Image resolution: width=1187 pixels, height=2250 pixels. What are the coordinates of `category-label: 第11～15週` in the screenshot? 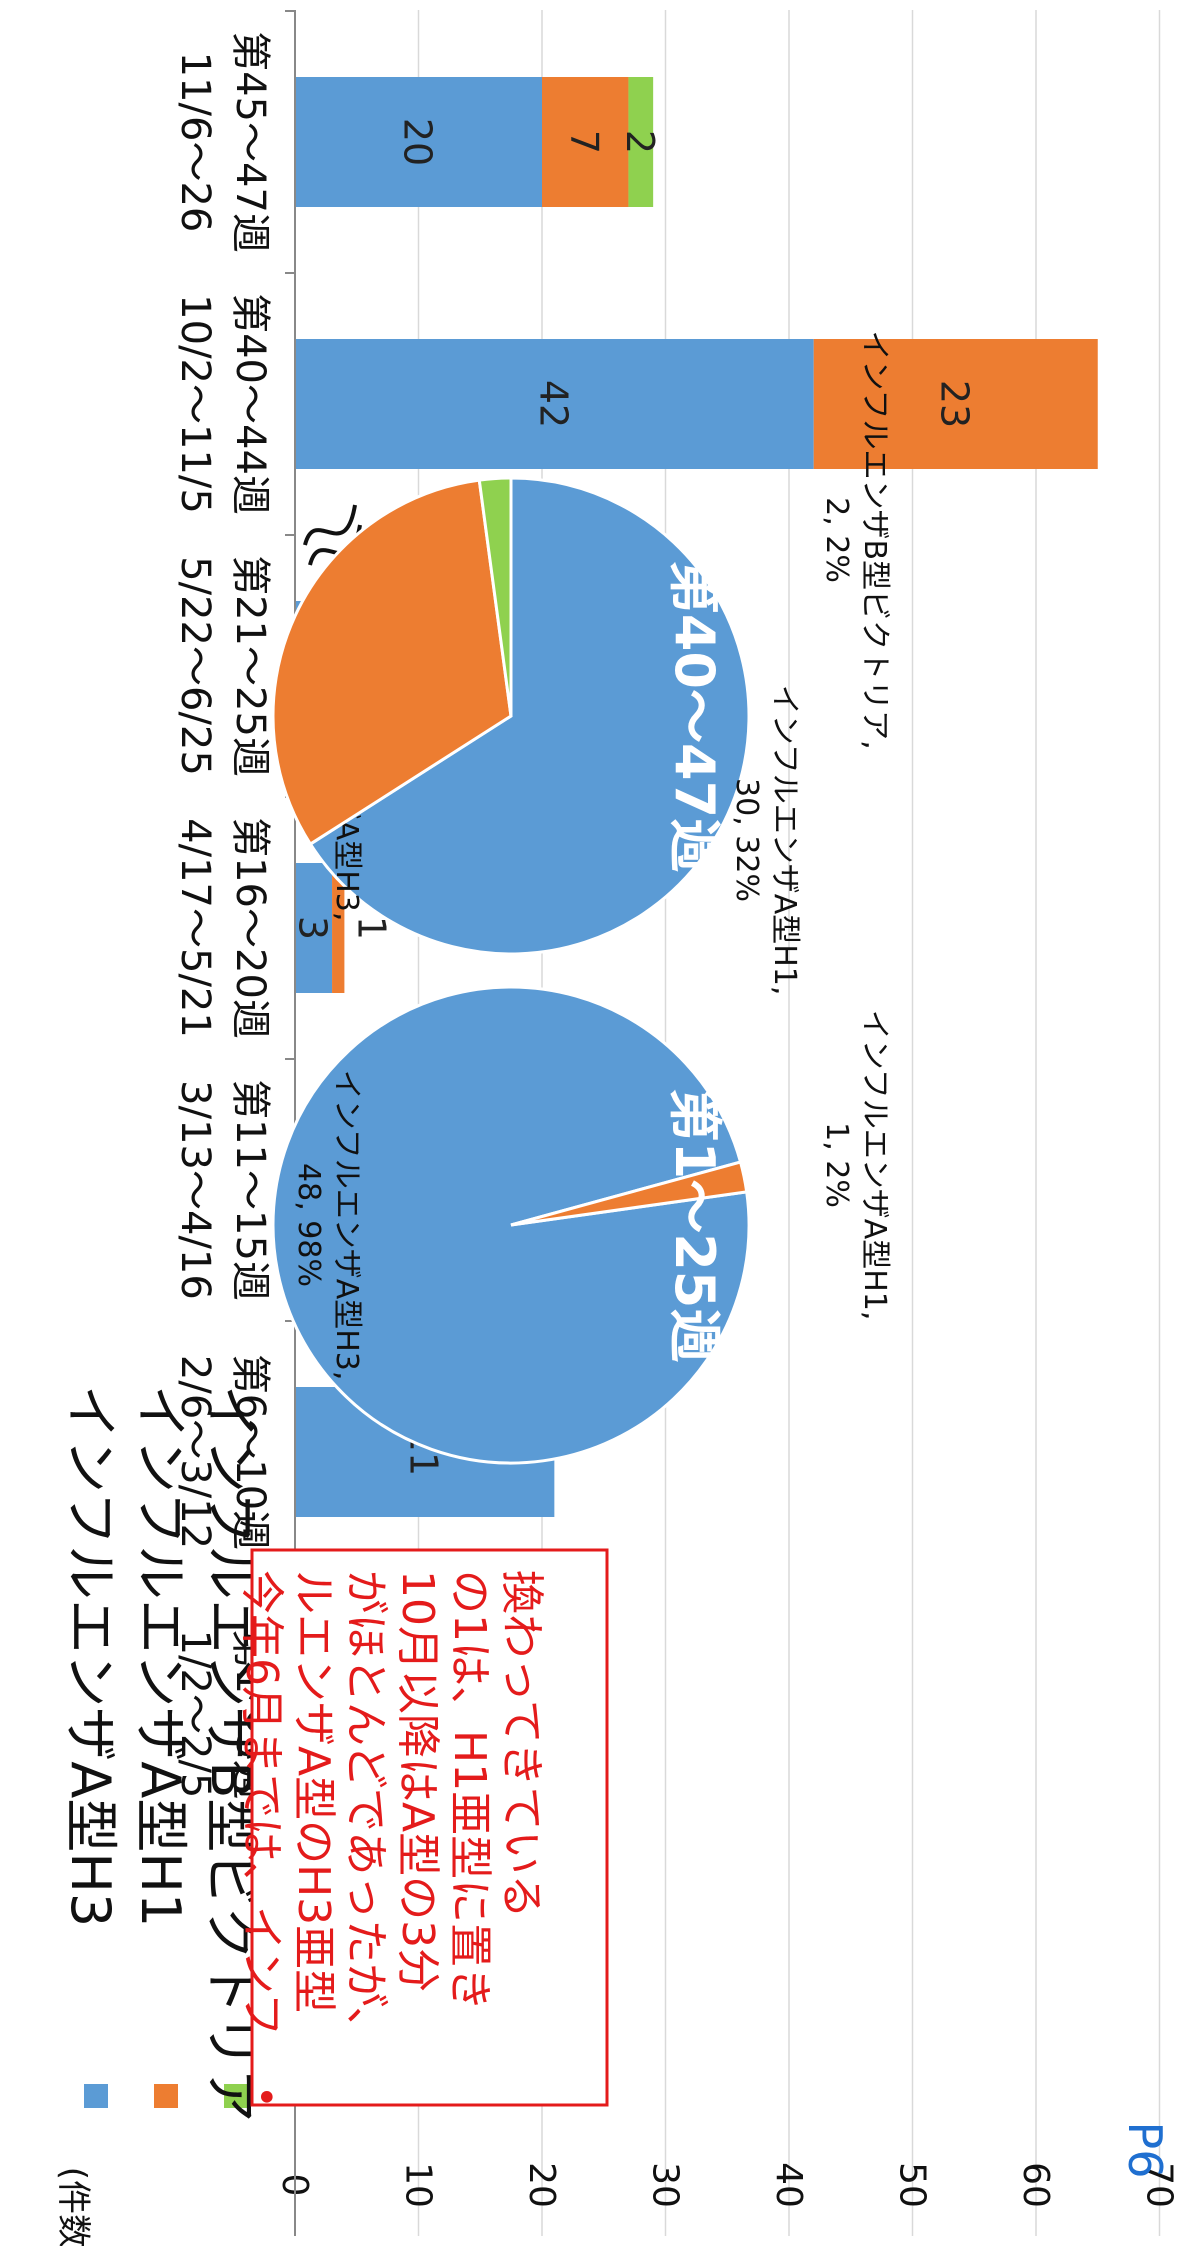 It's located at (250, 1190).